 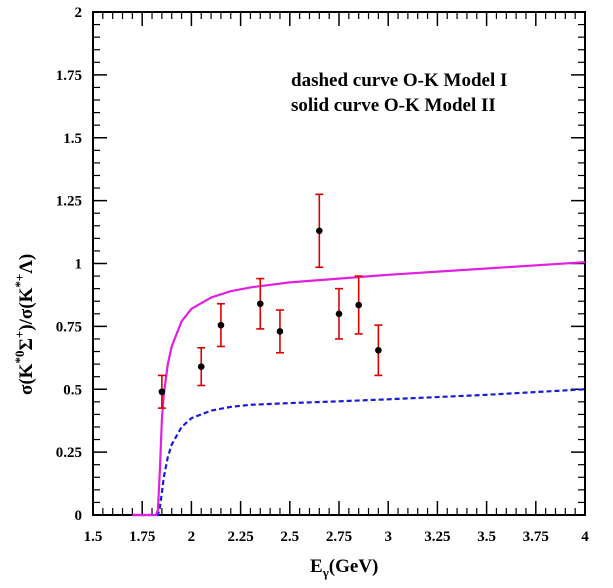 I want to click on y-tick-label: 0.5, so click(x=72, y=390).